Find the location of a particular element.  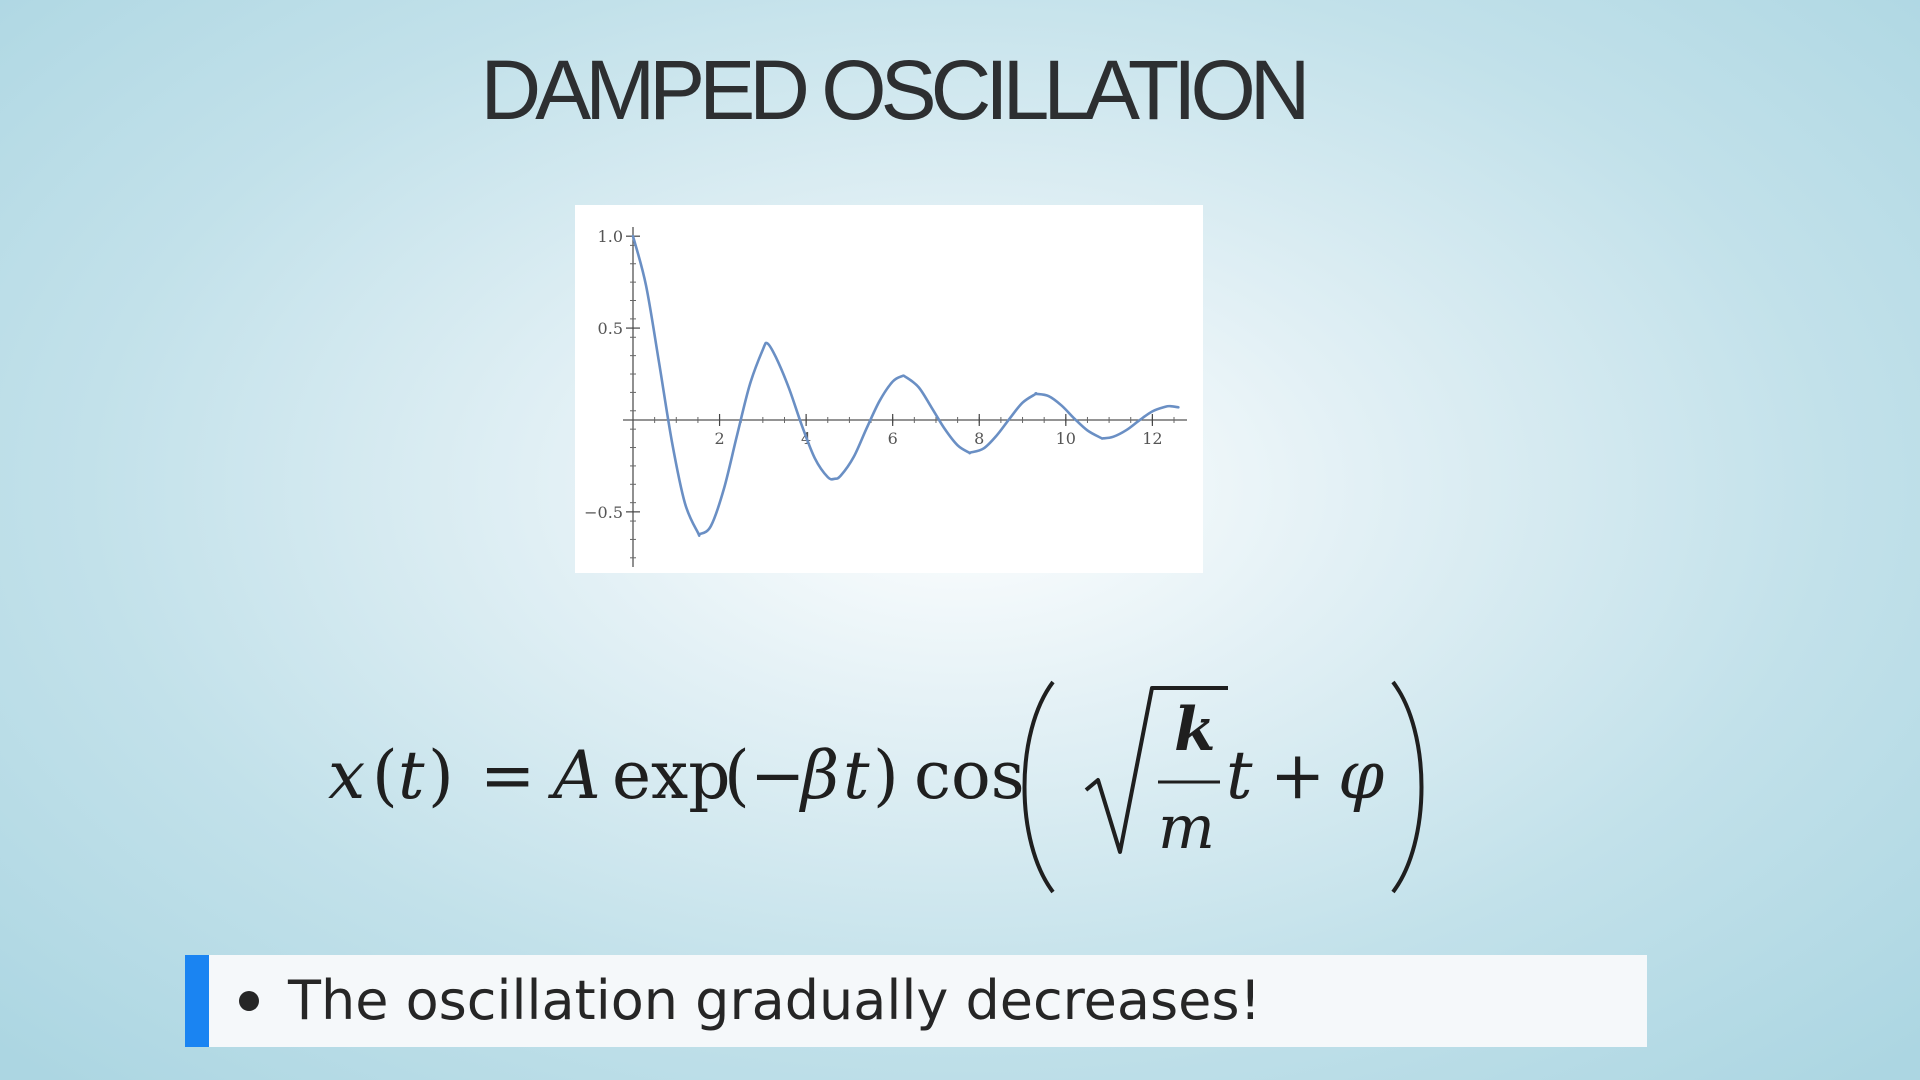

x-tick-label: 12 is located at coordinates (1152, 438).